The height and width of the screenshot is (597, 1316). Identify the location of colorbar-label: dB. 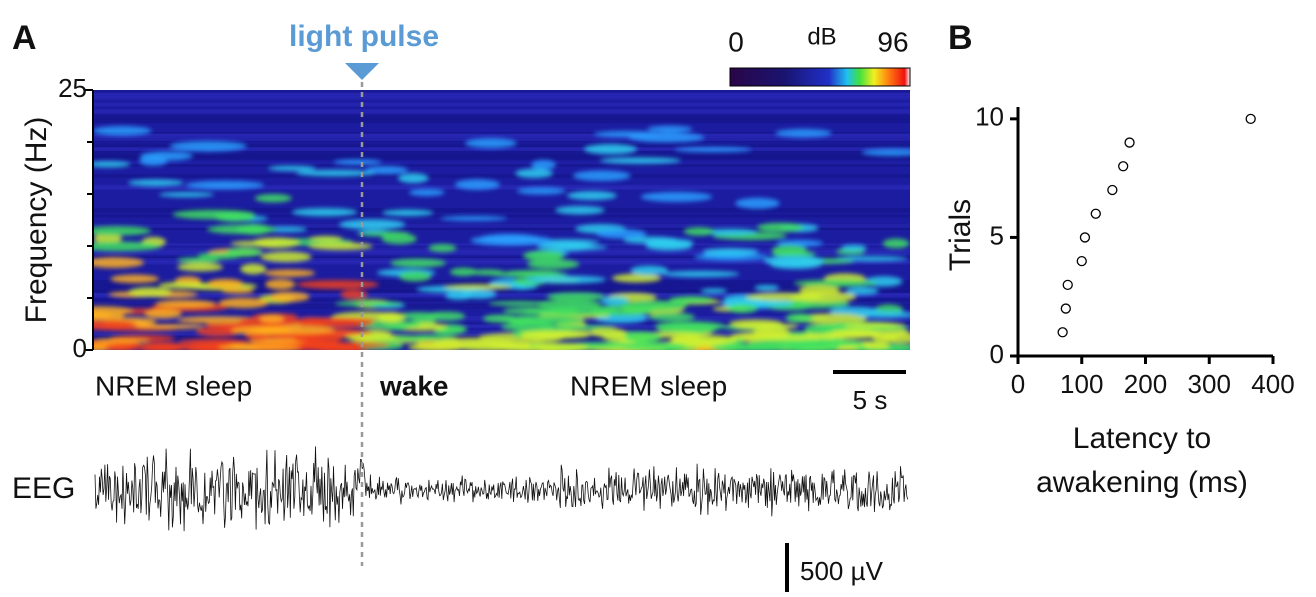
(821, 36).